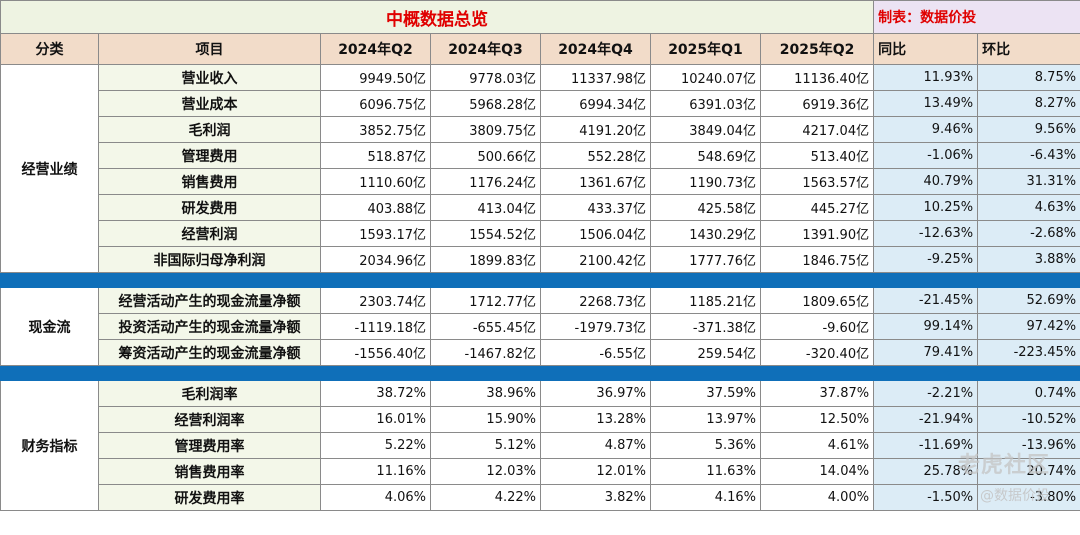 This screenshot has width=1080, height=535. What do you see at coordinates (375, 155) in the screenshot?
I see `value-cell: 518.87亿` at bounding box center [375, 155].